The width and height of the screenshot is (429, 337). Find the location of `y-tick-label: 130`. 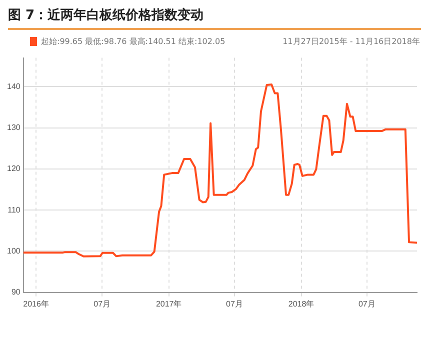

y-tick-label: 130 is located at coordinates (13, 127).